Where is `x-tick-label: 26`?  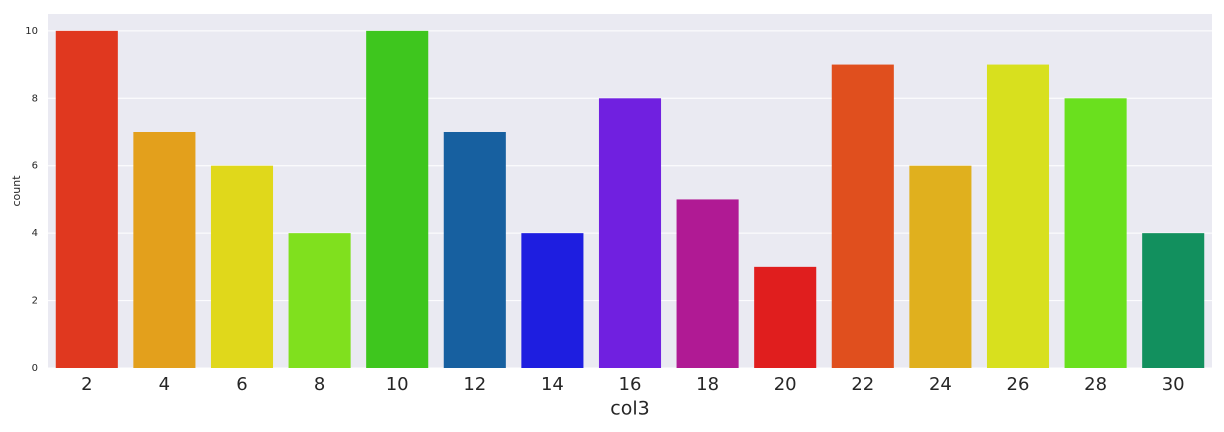 x-tick-label: 26 is located at coordinates (1018, 384).